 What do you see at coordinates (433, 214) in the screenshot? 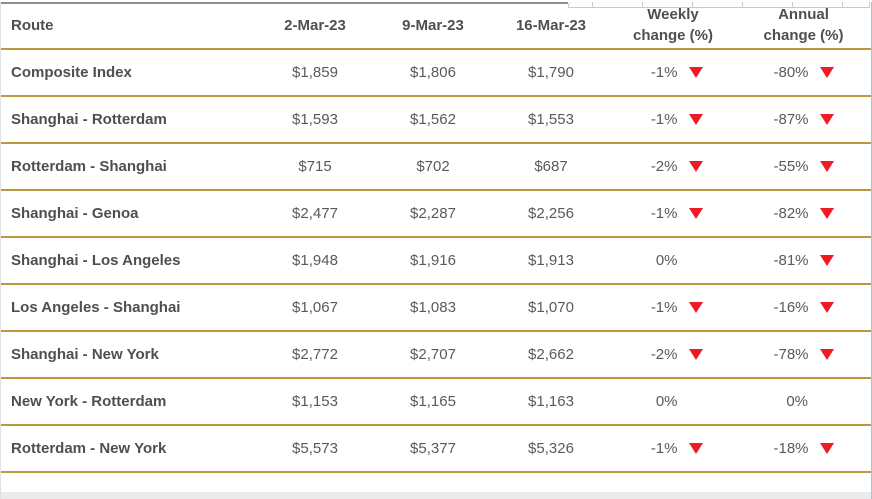
I see `rate-cell-2: $2,287` at bounding box center [433, 214].